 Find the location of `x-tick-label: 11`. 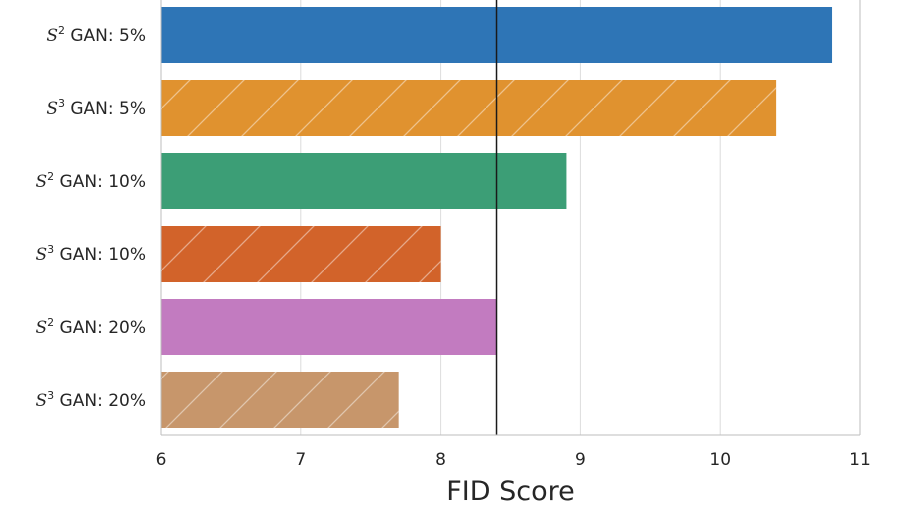

x-tick-label: 11 is located at coordinates (860, 460).